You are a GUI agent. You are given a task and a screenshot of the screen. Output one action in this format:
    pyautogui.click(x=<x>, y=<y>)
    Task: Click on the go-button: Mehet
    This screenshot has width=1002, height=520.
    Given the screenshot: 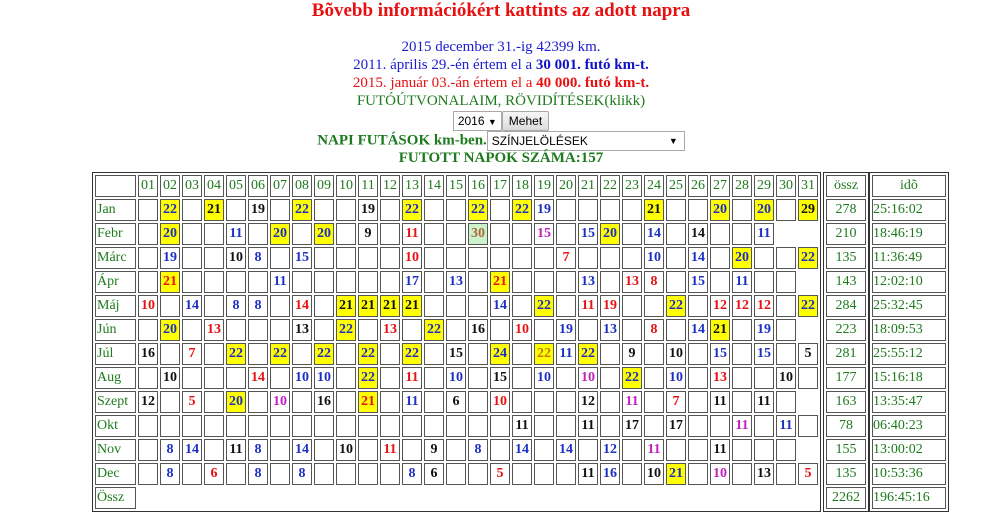 What is the action you would take?
    pyautogui.click(x=525, y=121)
    